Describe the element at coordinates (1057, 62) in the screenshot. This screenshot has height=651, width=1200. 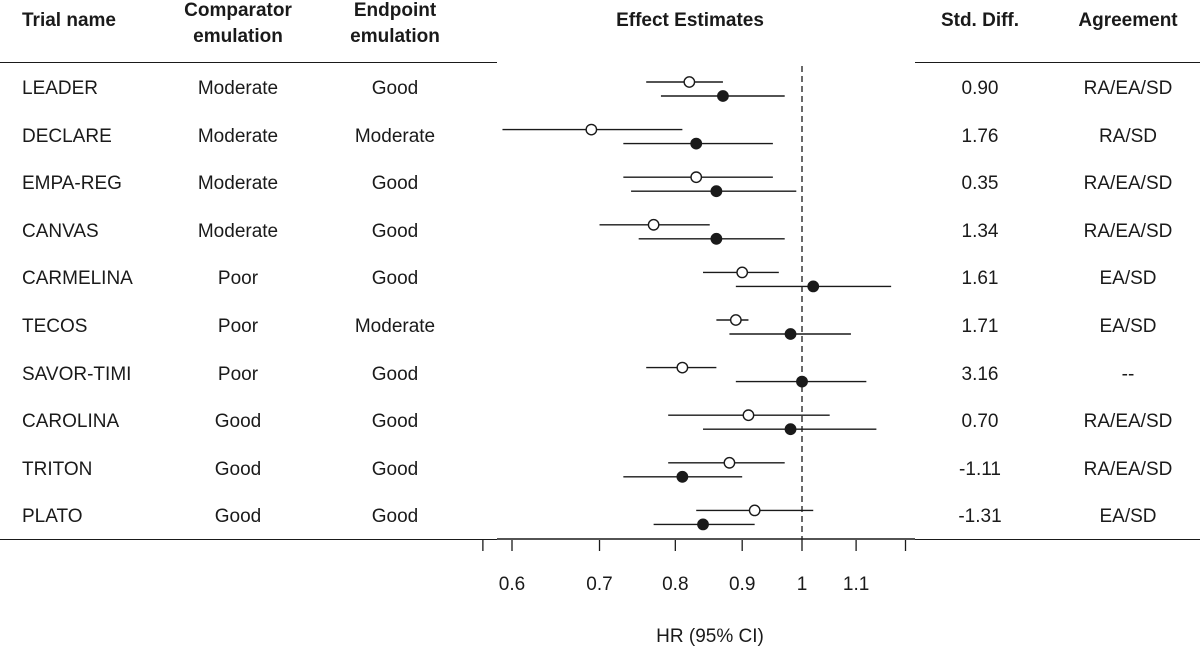
I see `header-rule-right` at that location.